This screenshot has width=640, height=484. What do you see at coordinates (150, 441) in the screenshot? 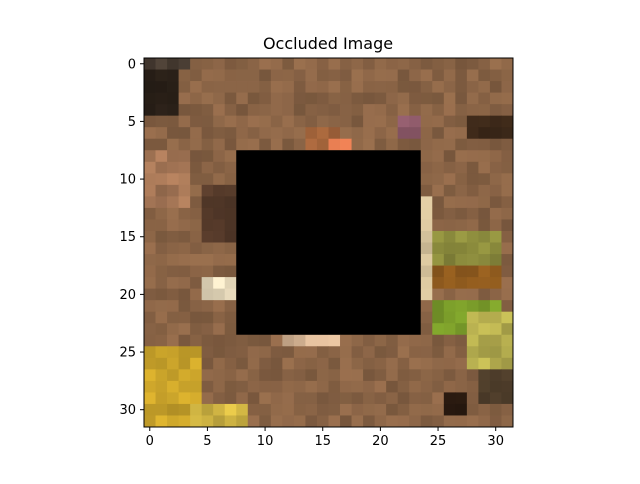
I see `x-tick-label: 0` at bounding box center [150, 441].